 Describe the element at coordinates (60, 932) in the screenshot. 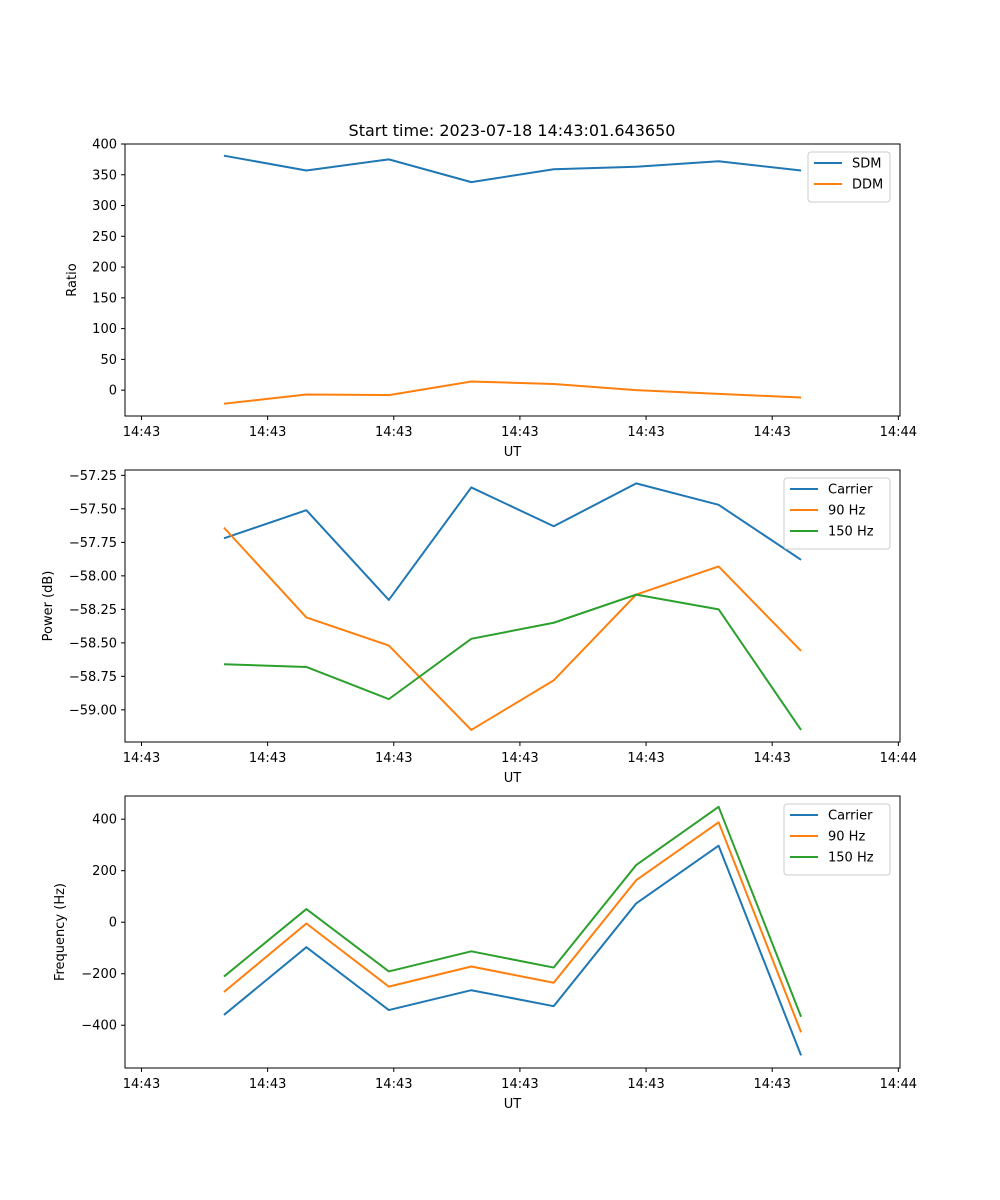

I see `y-axis-label: Frequency (Hz)` at that location.